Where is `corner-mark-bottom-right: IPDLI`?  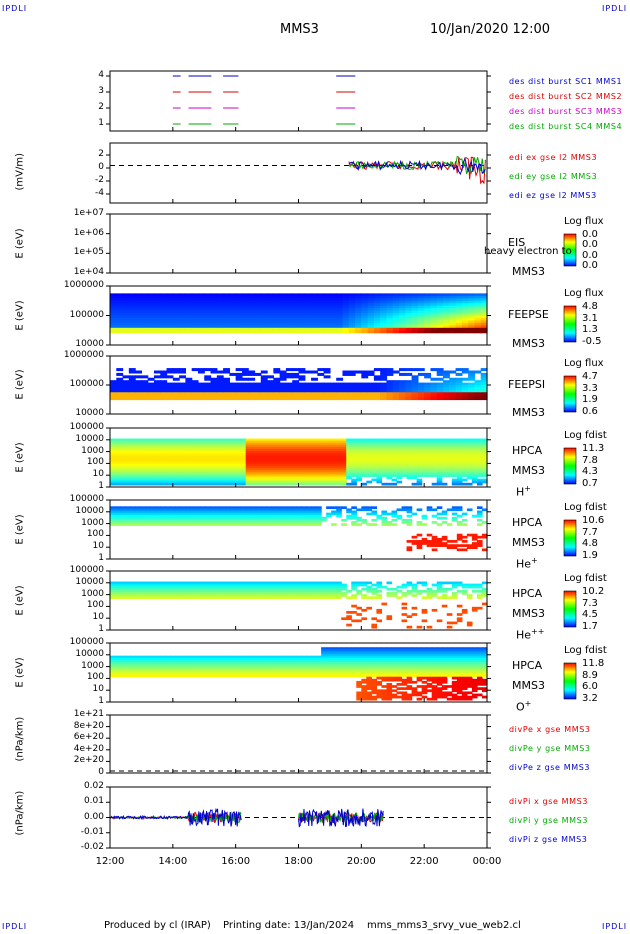 corner-mark-bottom-right: IPDLI is located at coordinates (615, 926).